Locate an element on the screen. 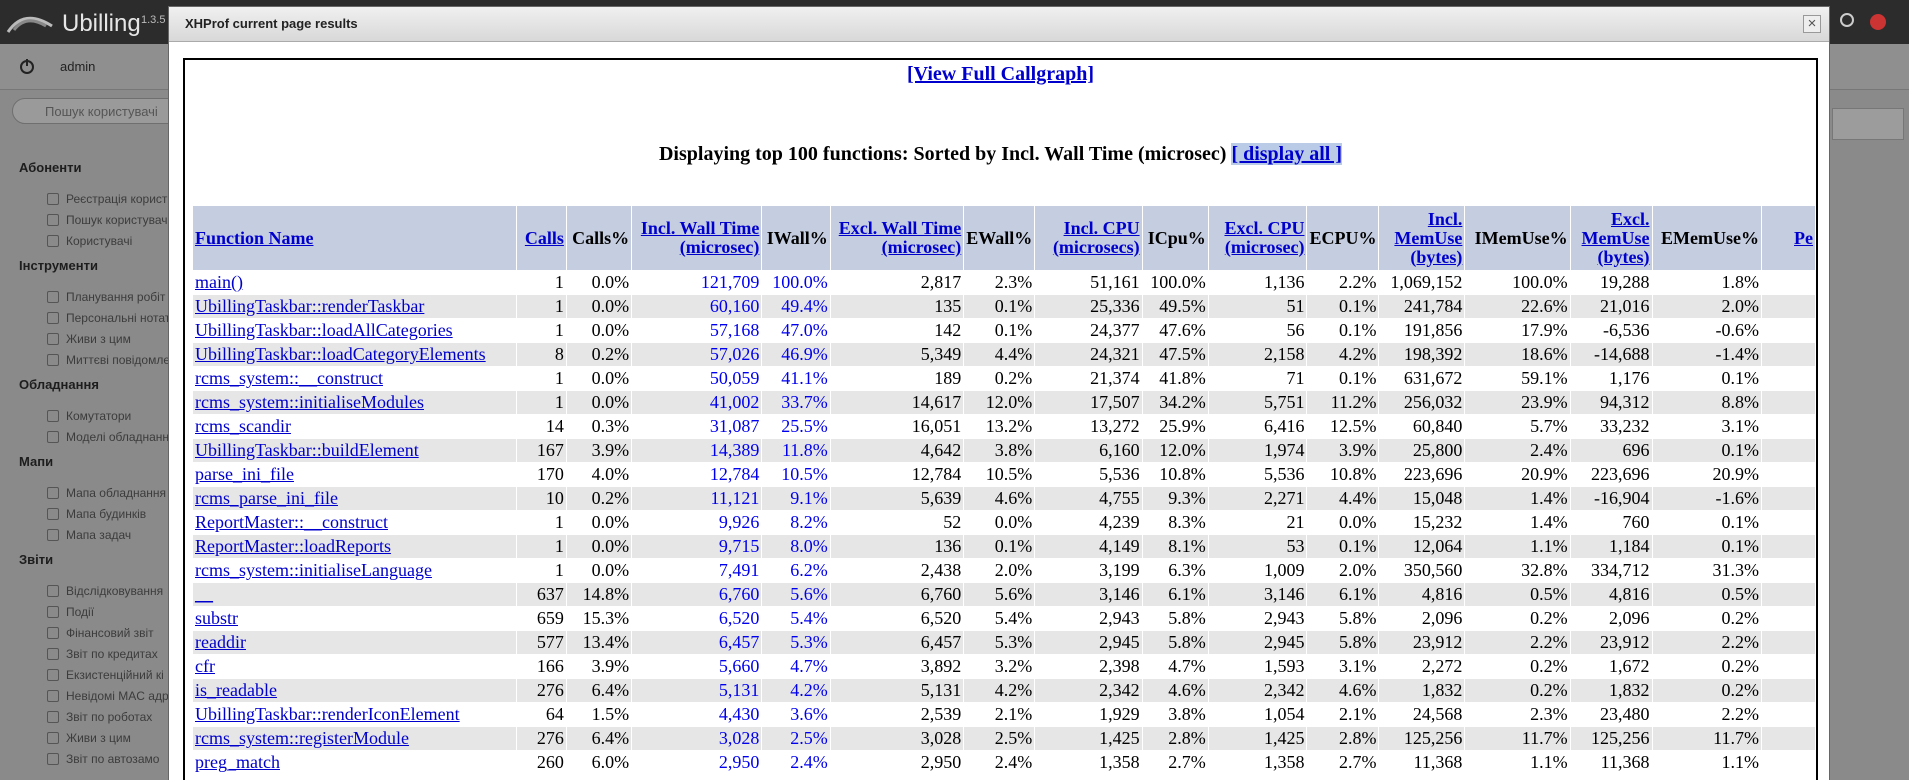 This screenshot has height=780, width=1909. sidebar-item: Мапа обладнання is located at coordinates (116, 493).